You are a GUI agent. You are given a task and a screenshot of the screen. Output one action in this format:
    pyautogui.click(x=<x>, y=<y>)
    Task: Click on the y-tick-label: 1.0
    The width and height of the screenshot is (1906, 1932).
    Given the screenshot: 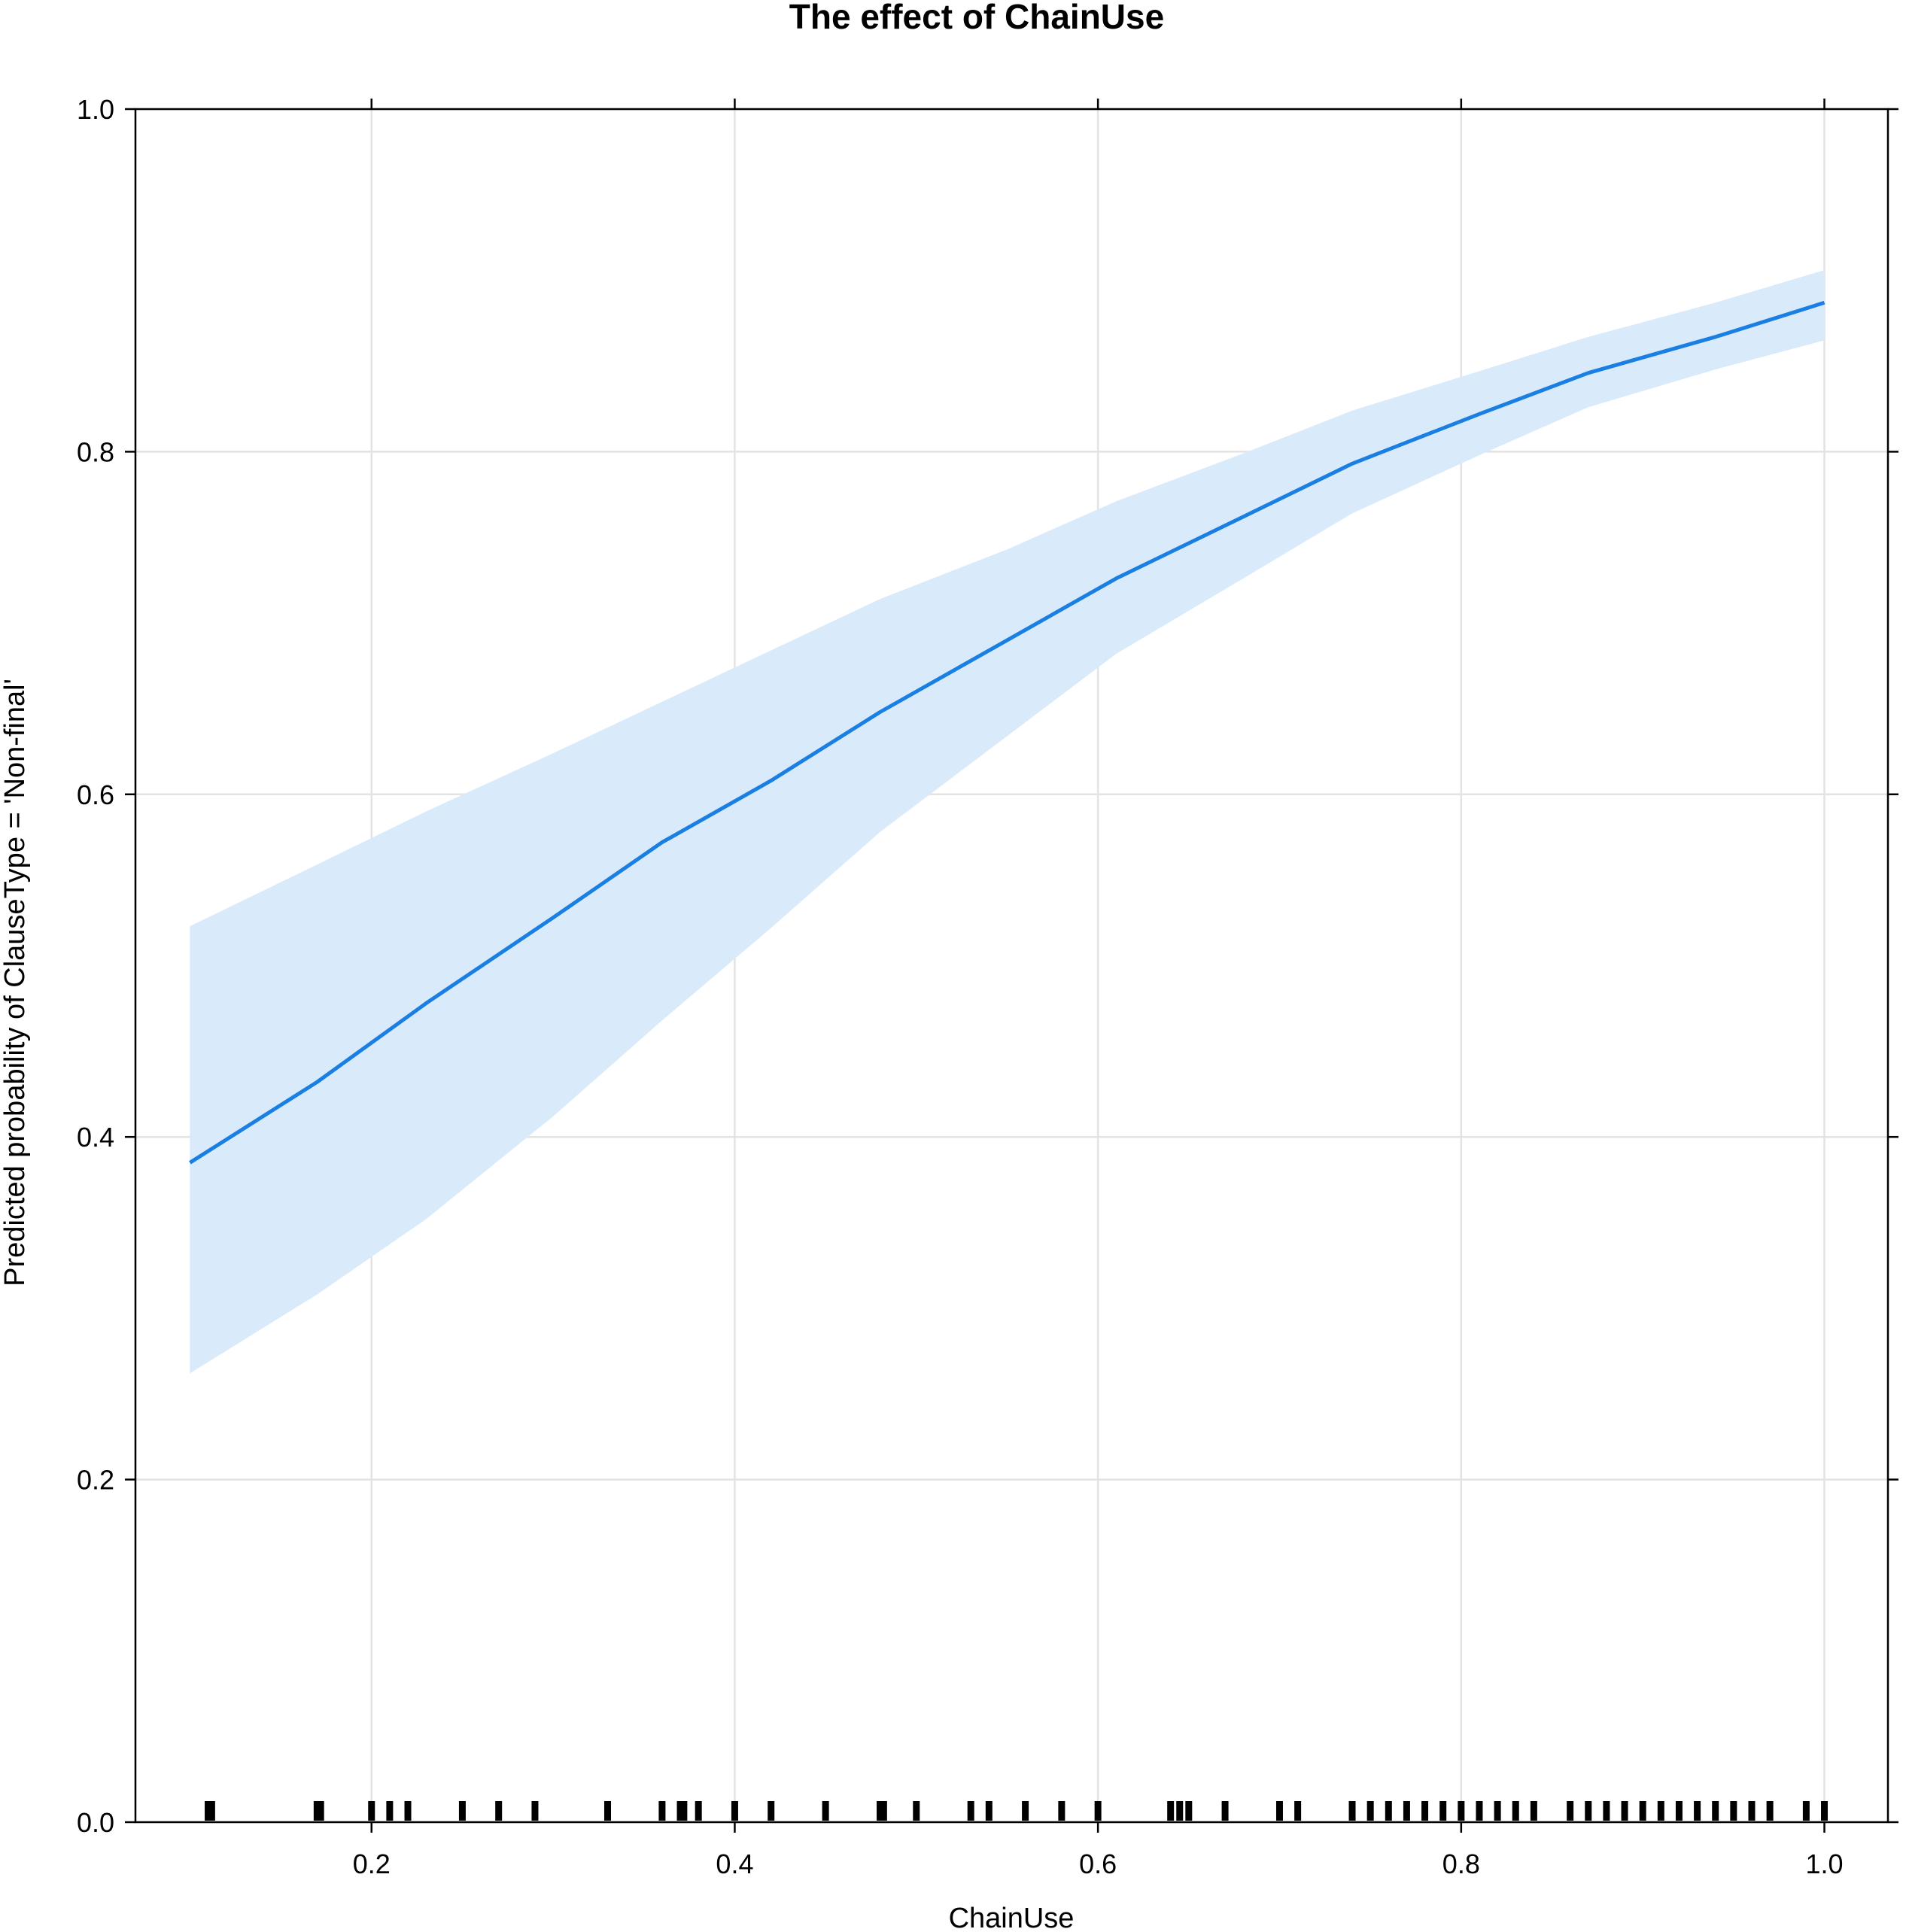 What is the action you would take?
    pyautogui.click(x=95, y=110)
    